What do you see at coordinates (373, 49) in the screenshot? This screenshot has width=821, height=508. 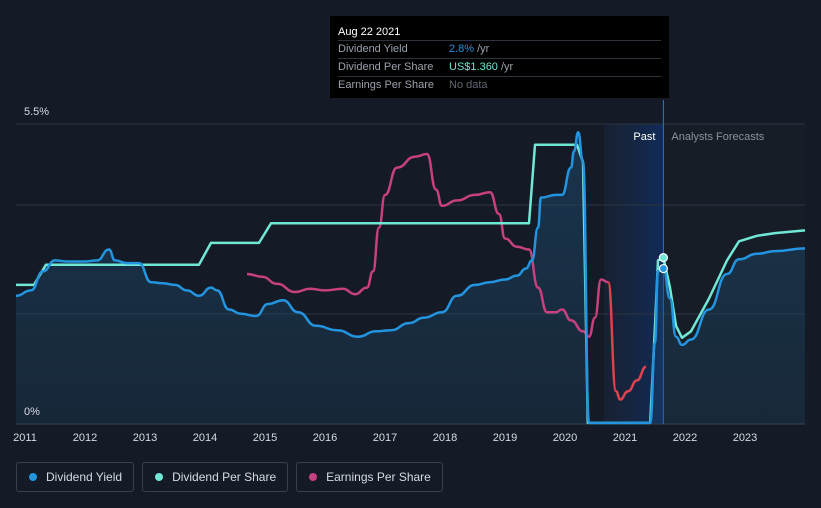 I see `tooltip-label: Dividend Yield` at bounding box center [373, 49].